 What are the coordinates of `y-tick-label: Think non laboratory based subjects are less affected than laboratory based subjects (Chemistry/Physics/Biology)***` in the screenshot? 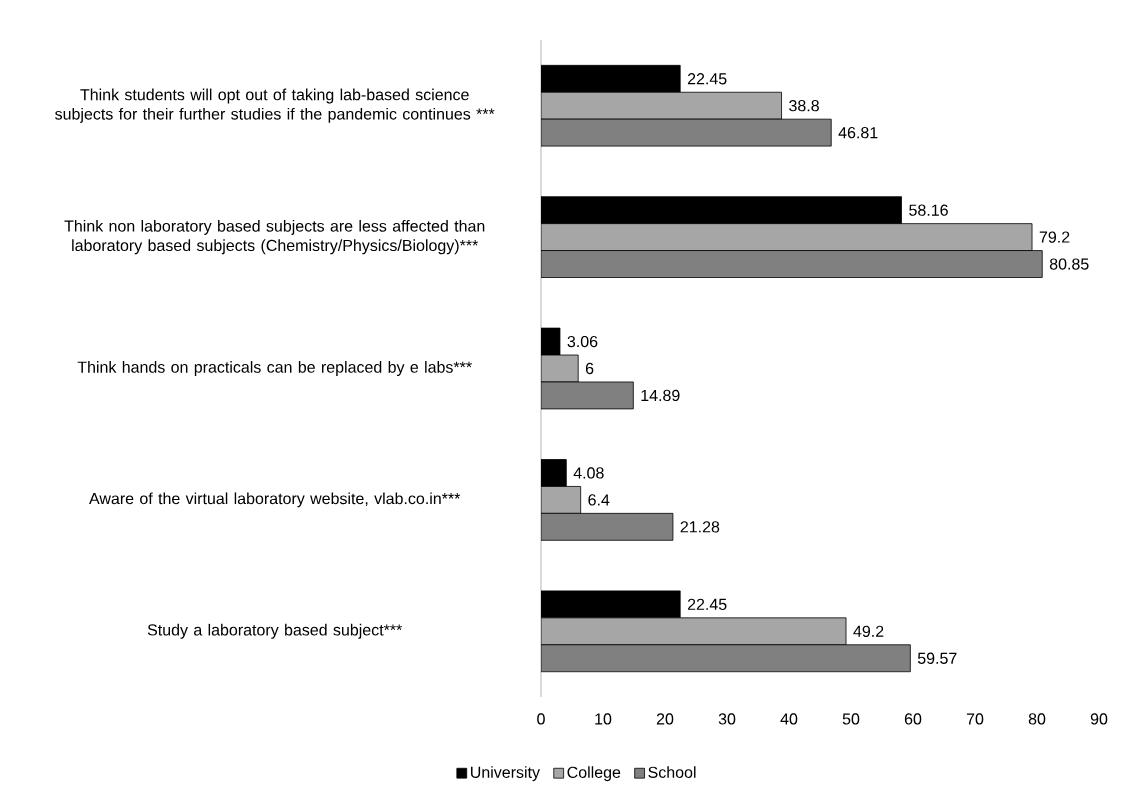 It's located at (274, 237).